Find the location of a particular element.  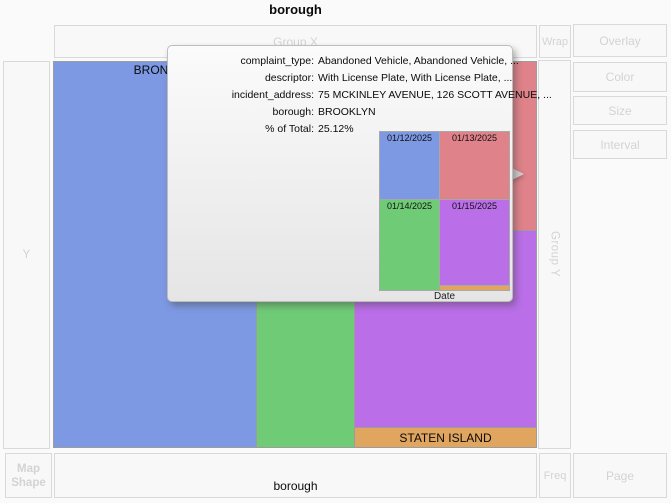

treemap-cell-staten-island: STATEN ISLAND is located at coordinates (445, 437).